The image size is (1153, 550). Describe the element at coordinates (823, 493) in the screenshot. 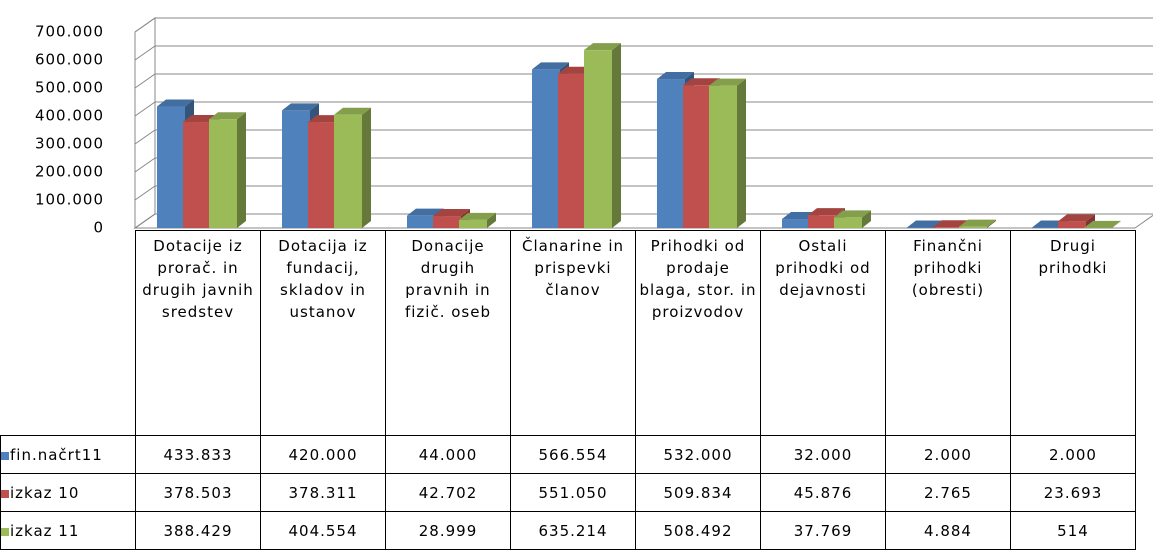

I see `value-cell: 45.876` at that location.